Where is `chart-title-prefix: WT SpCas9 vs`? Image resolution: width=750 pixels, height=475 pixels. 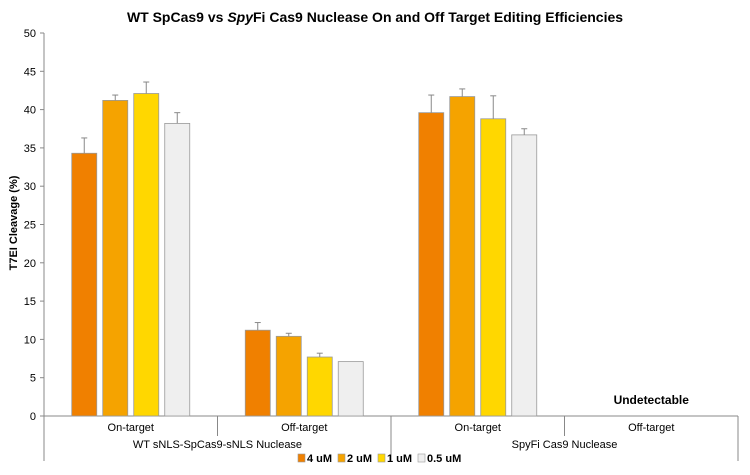 chart-title-prefix: WT SpCas9 vs is located at coordinates (177, 17).